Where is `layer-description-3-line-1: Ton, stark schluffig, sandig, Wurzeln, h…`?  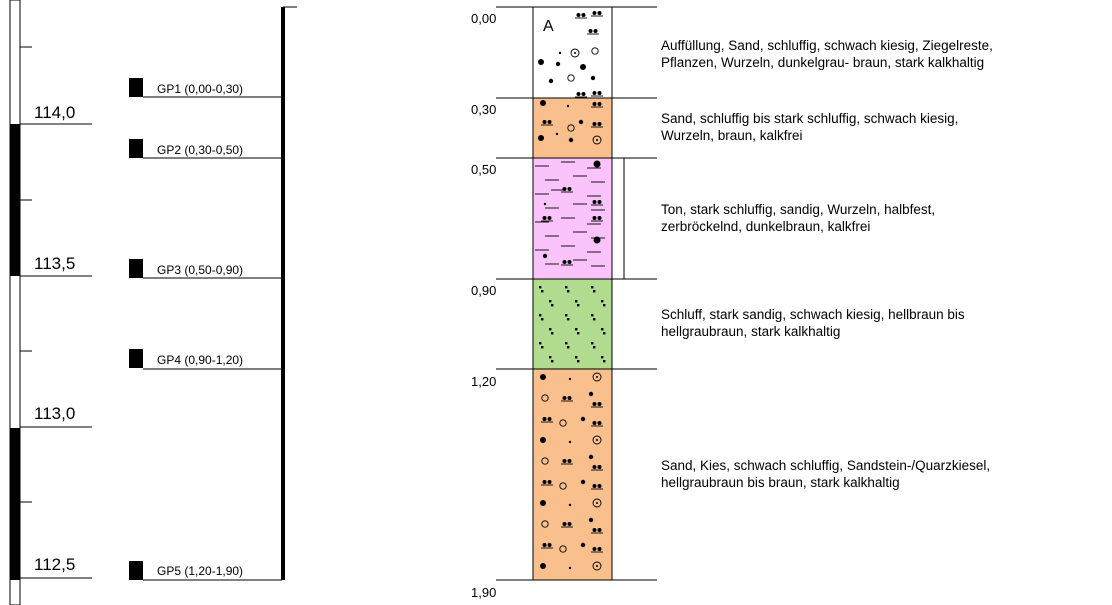
layer-description-3-line-1: Ton, stark schluffig, sandig, Wurzeln, h… is located at coordinates (798, 209).